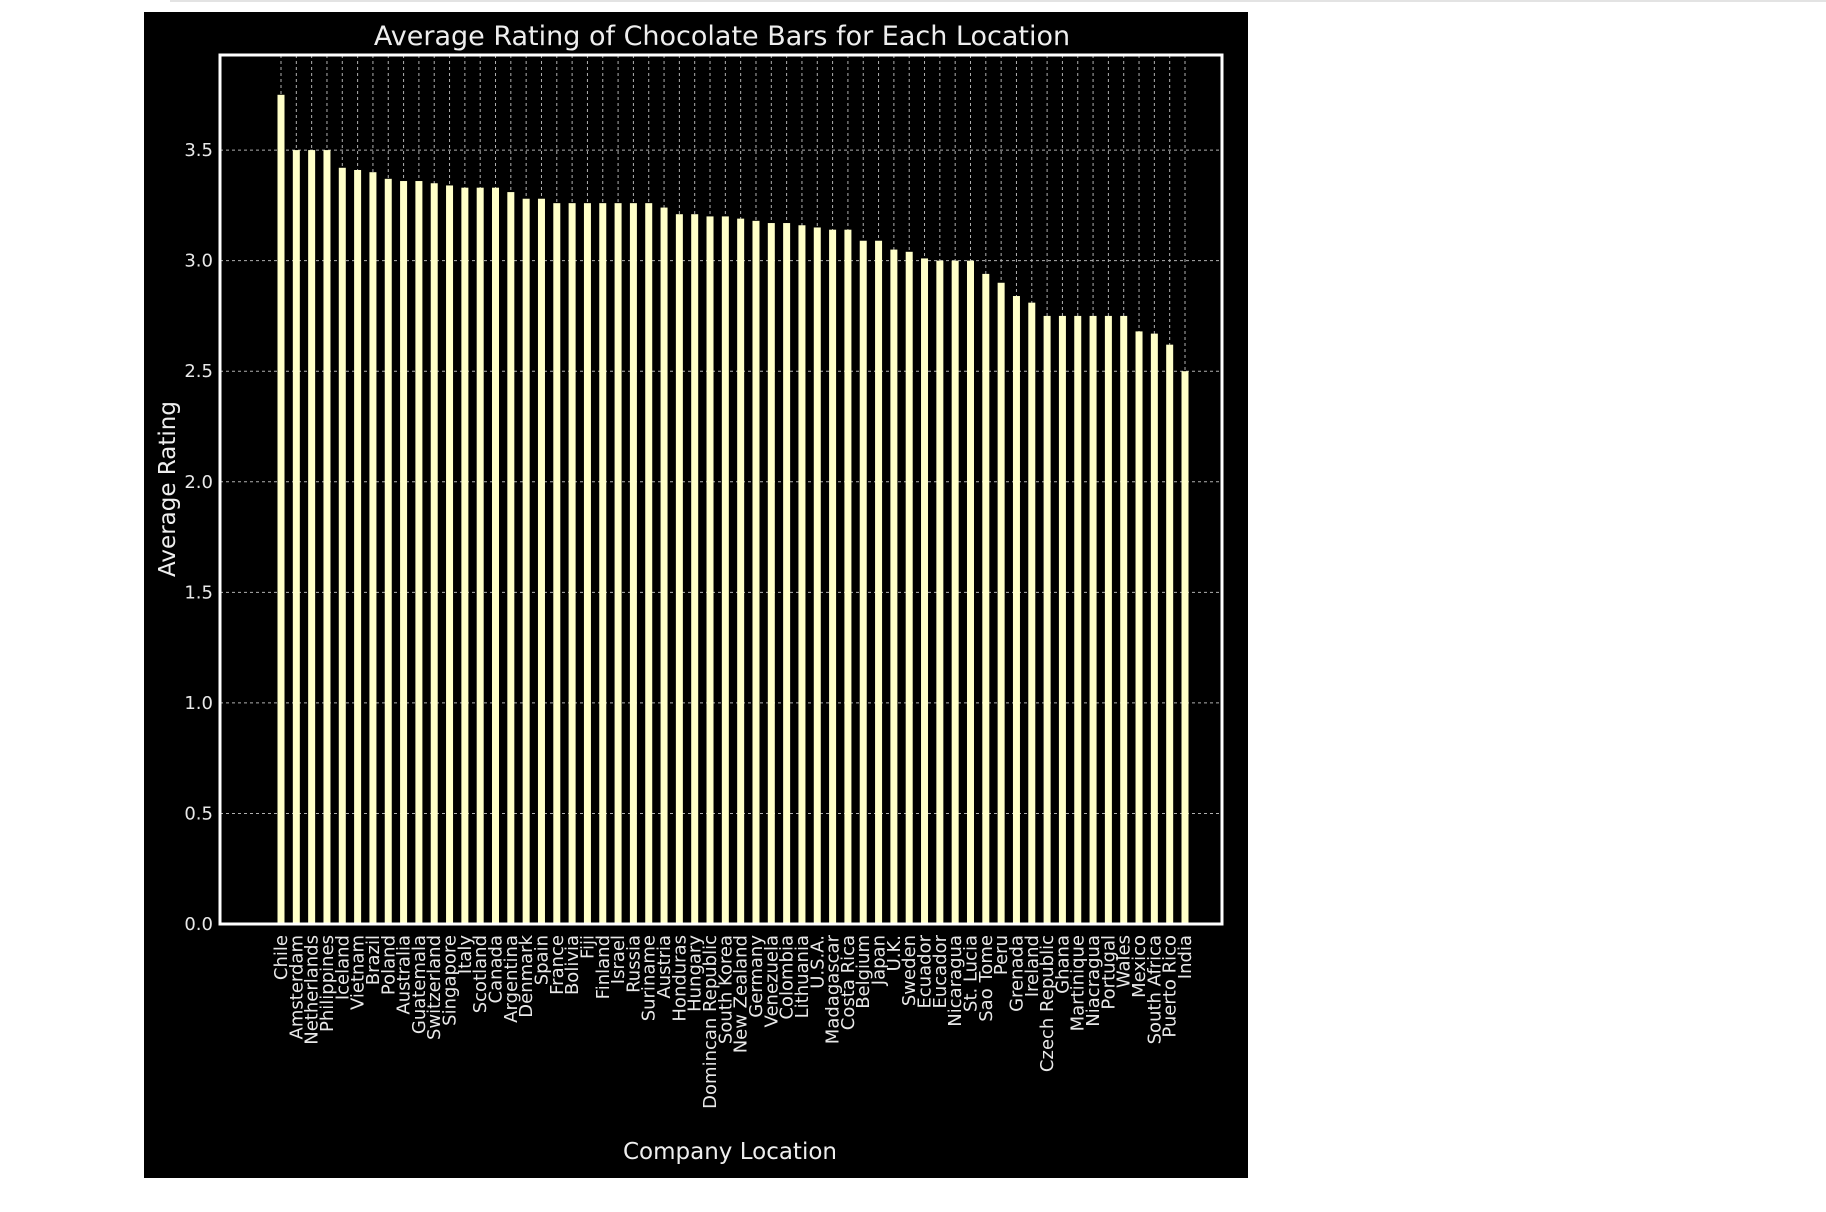 This screenshot has height=1212, width=1826. Describe the element at coordinates (925, 971) in the screenshot. I see `x-tick-label: Ecuador` at that location.